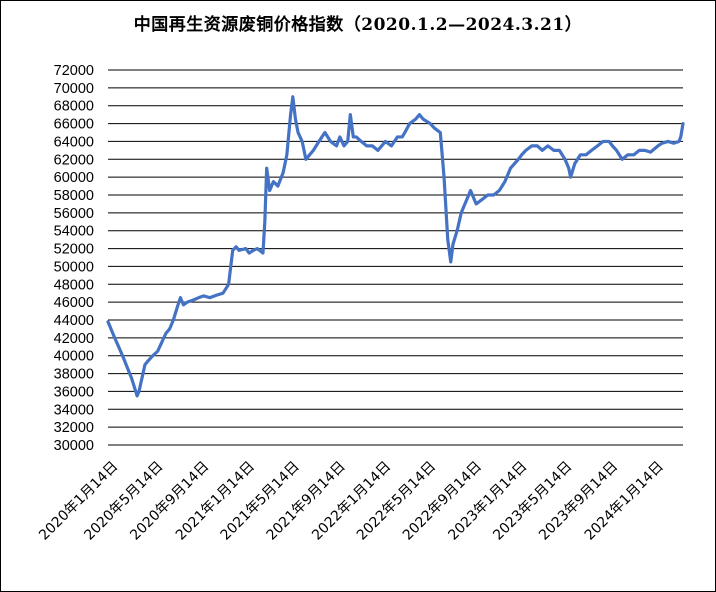 Image resolution: width=716 pixels, height=592 pixels. Describe the element at coordinates (74, 446) in the screenshot. I see `y-tick-label: 30000` at that location.